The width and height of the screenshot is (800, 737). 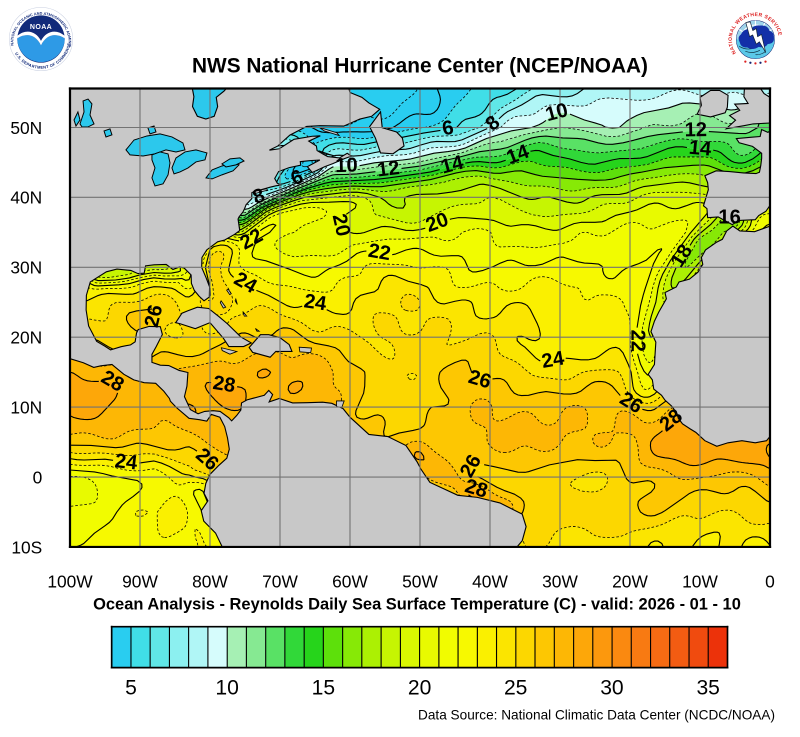 I want to click on svg-text: 80W, so click(x=210, y=581).